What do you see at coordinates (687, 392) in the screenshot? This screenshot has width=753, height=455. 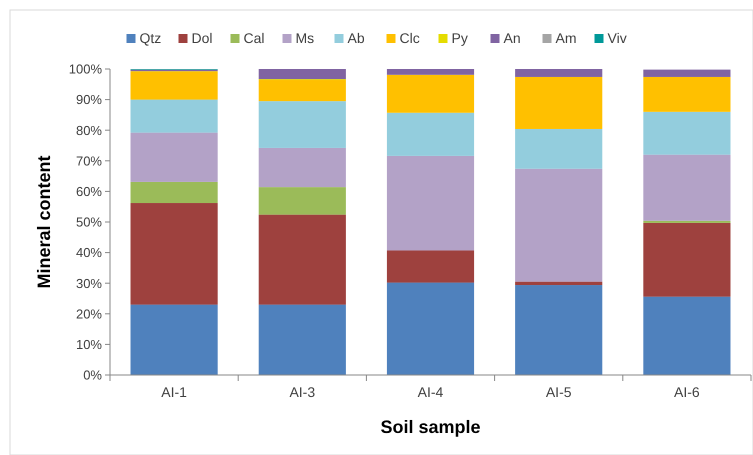 I see `x-tick-label: AI-6` at bounding box center [687, 392].